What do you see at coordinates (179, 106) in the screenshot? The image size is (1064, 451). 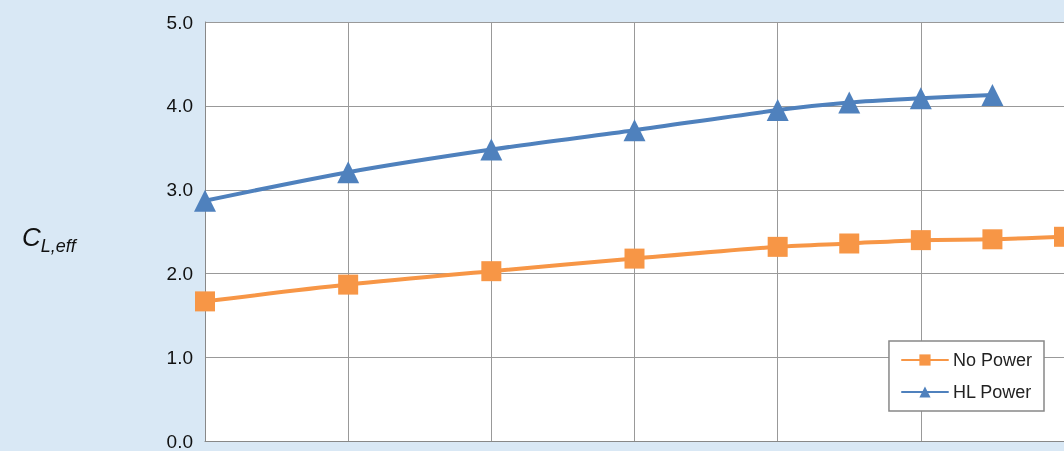 I see `y-tick-label: 4.0` at bounding box center [179, 106].